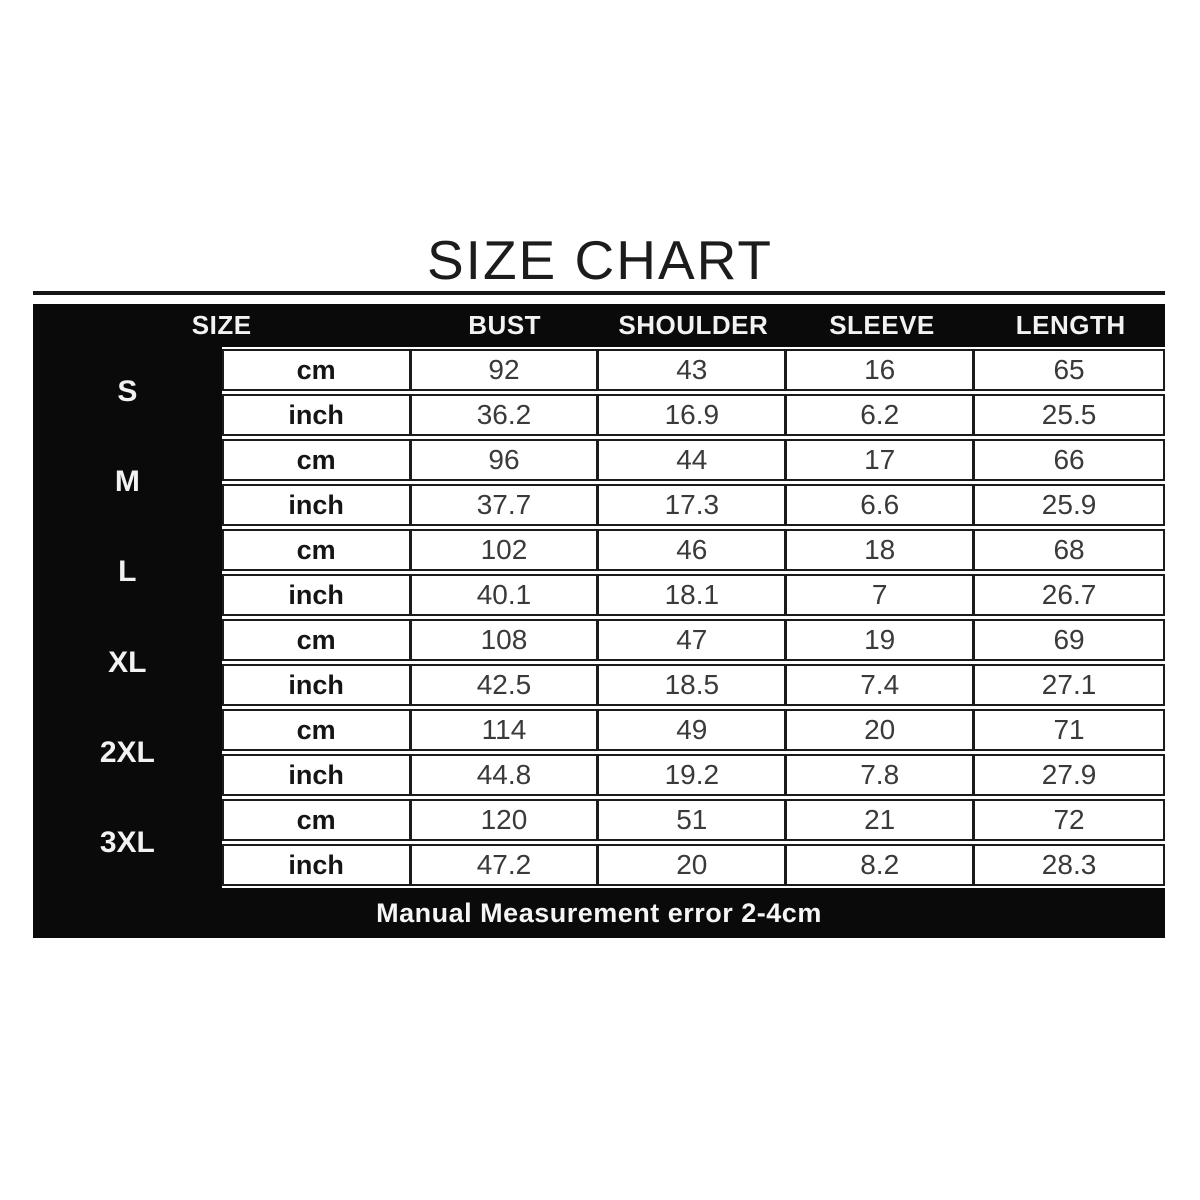 The image size is (1200, 1200). What do you see at coordinates (1069, 729) in the screenshot?
I see `measurement-cell: 71` at bounding box center [1069, 729].